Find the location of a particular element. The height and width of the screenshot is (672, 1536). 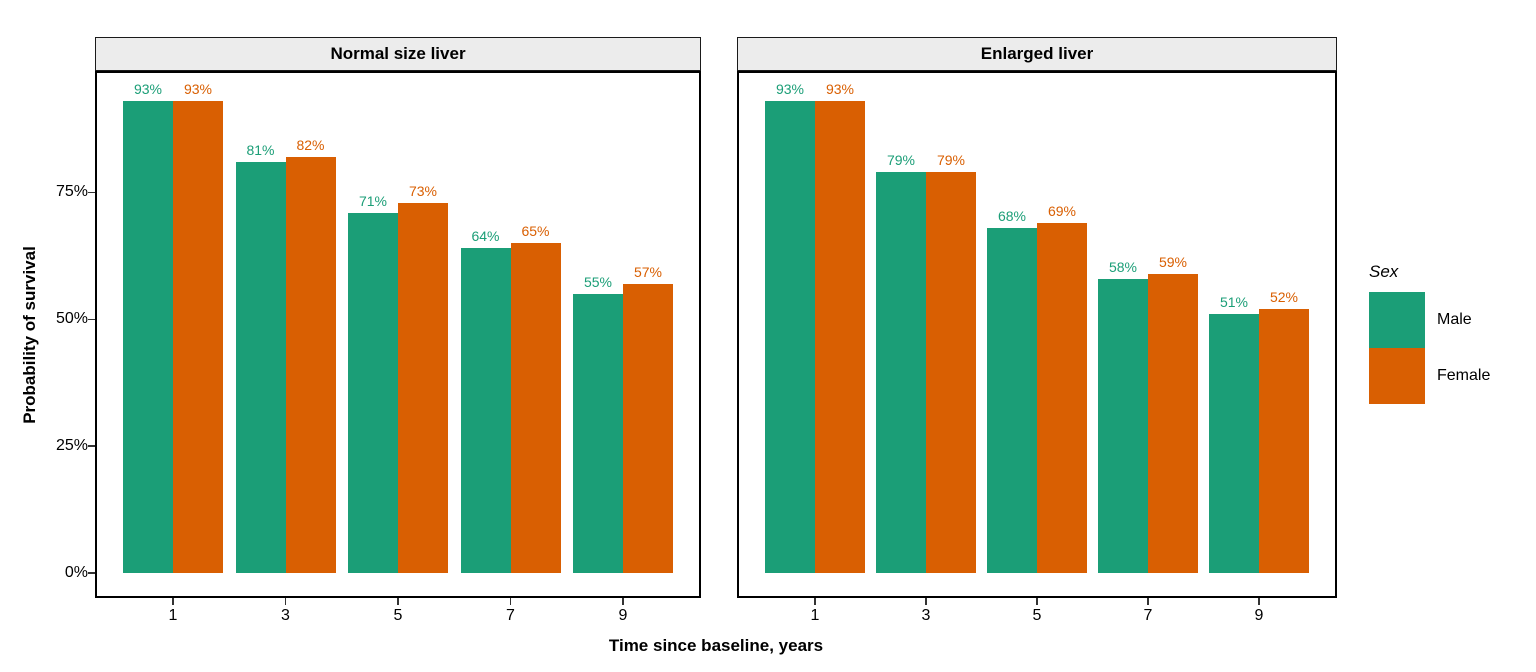

y-tick-label: 0% is located at coordinates (76, 572).